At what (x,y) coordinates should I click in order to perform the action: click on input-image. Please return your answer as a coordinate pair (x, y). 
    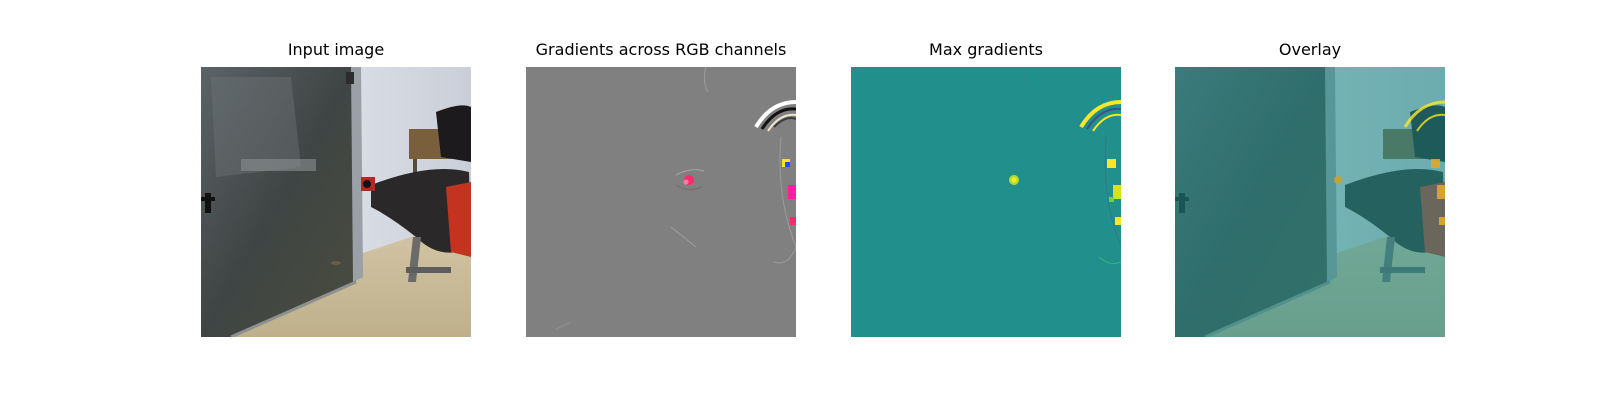
    Looking at the image, I should click on (336, 202).